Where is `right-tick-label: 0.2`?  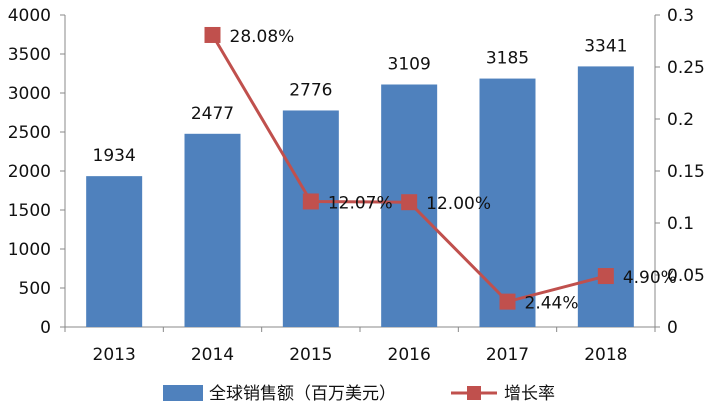 right-tick-label: 0.2 is located at coordinates (680, 120).